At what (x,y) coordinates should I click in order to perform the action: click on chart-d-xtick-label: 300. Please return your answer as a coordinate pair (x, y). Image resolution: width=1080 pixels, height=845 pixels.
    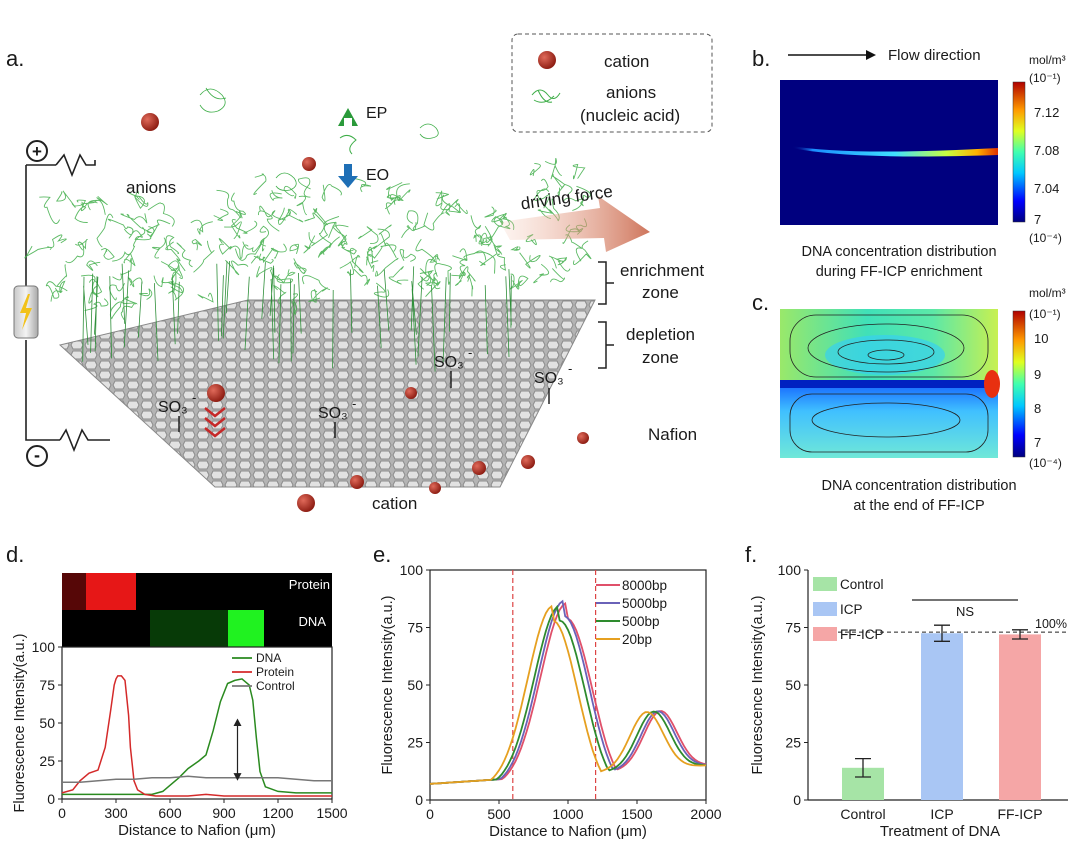
    Looking at the image, I should click on (116, 813).